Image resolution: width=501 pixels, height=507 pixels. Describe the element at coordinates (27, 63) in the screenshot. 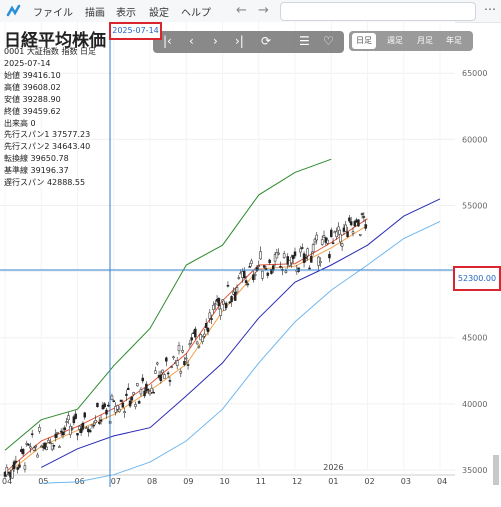

I see `info-date: 2025-07-14` at that location.